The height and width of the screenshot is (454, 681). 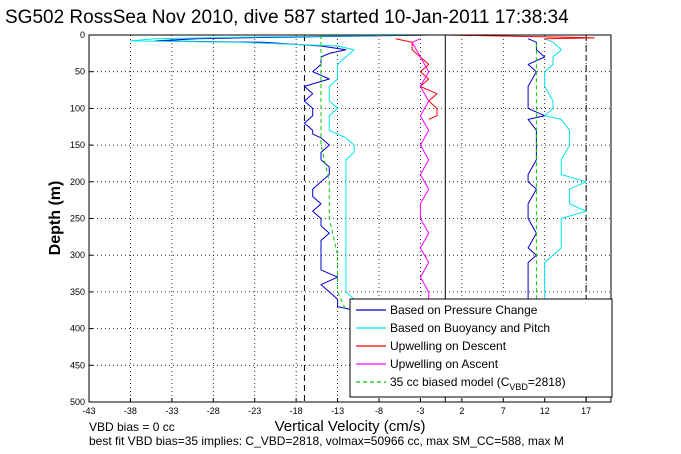 I want to click on x-tick-label: -3, so click(x=420, y=411).